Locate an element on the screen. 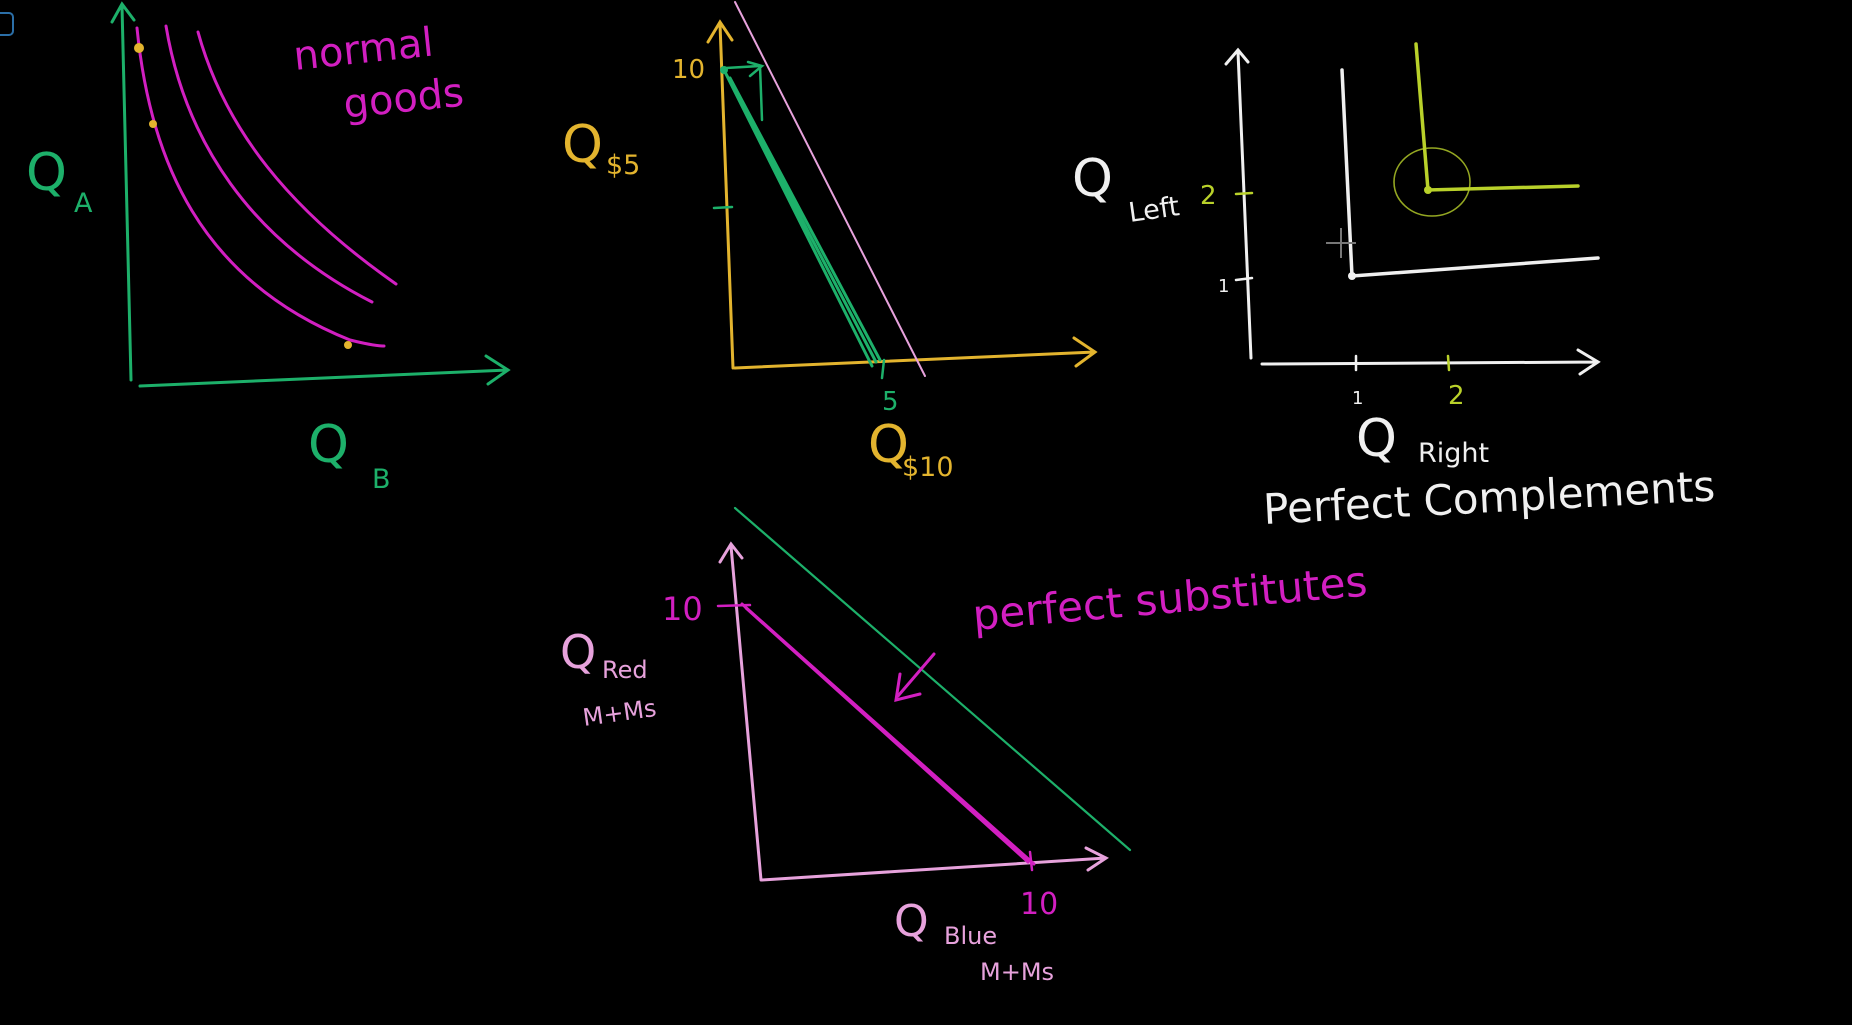  perfect-complements-x-label: Q is located at coordinates (1376, 439).